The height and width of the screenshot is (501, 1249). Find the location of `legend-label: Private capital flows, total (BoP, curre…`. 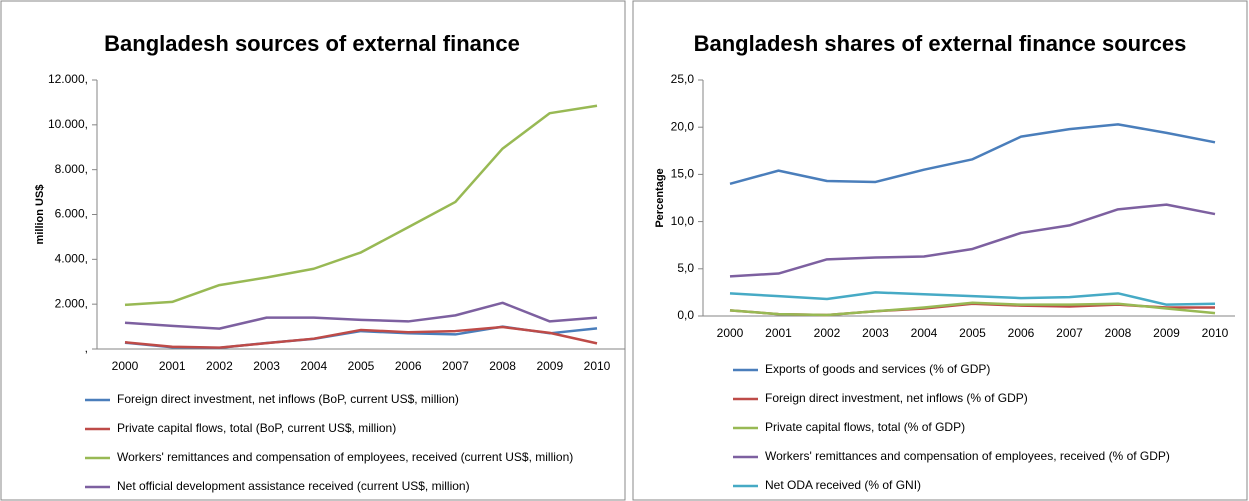

legend-label: Private capital flows, total (BoP, curre… is located at coordinates (256, 428).